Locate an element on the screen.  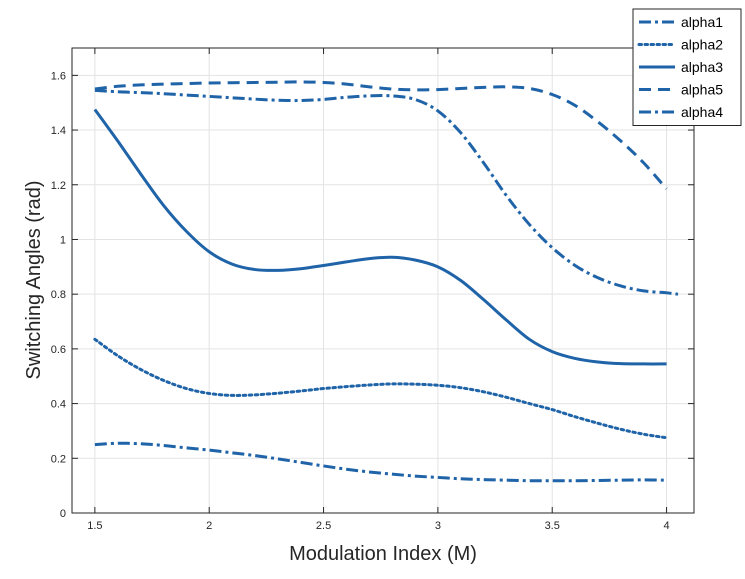
legend-label-alpha4: alpha4 is located at coordinates (702, 112).